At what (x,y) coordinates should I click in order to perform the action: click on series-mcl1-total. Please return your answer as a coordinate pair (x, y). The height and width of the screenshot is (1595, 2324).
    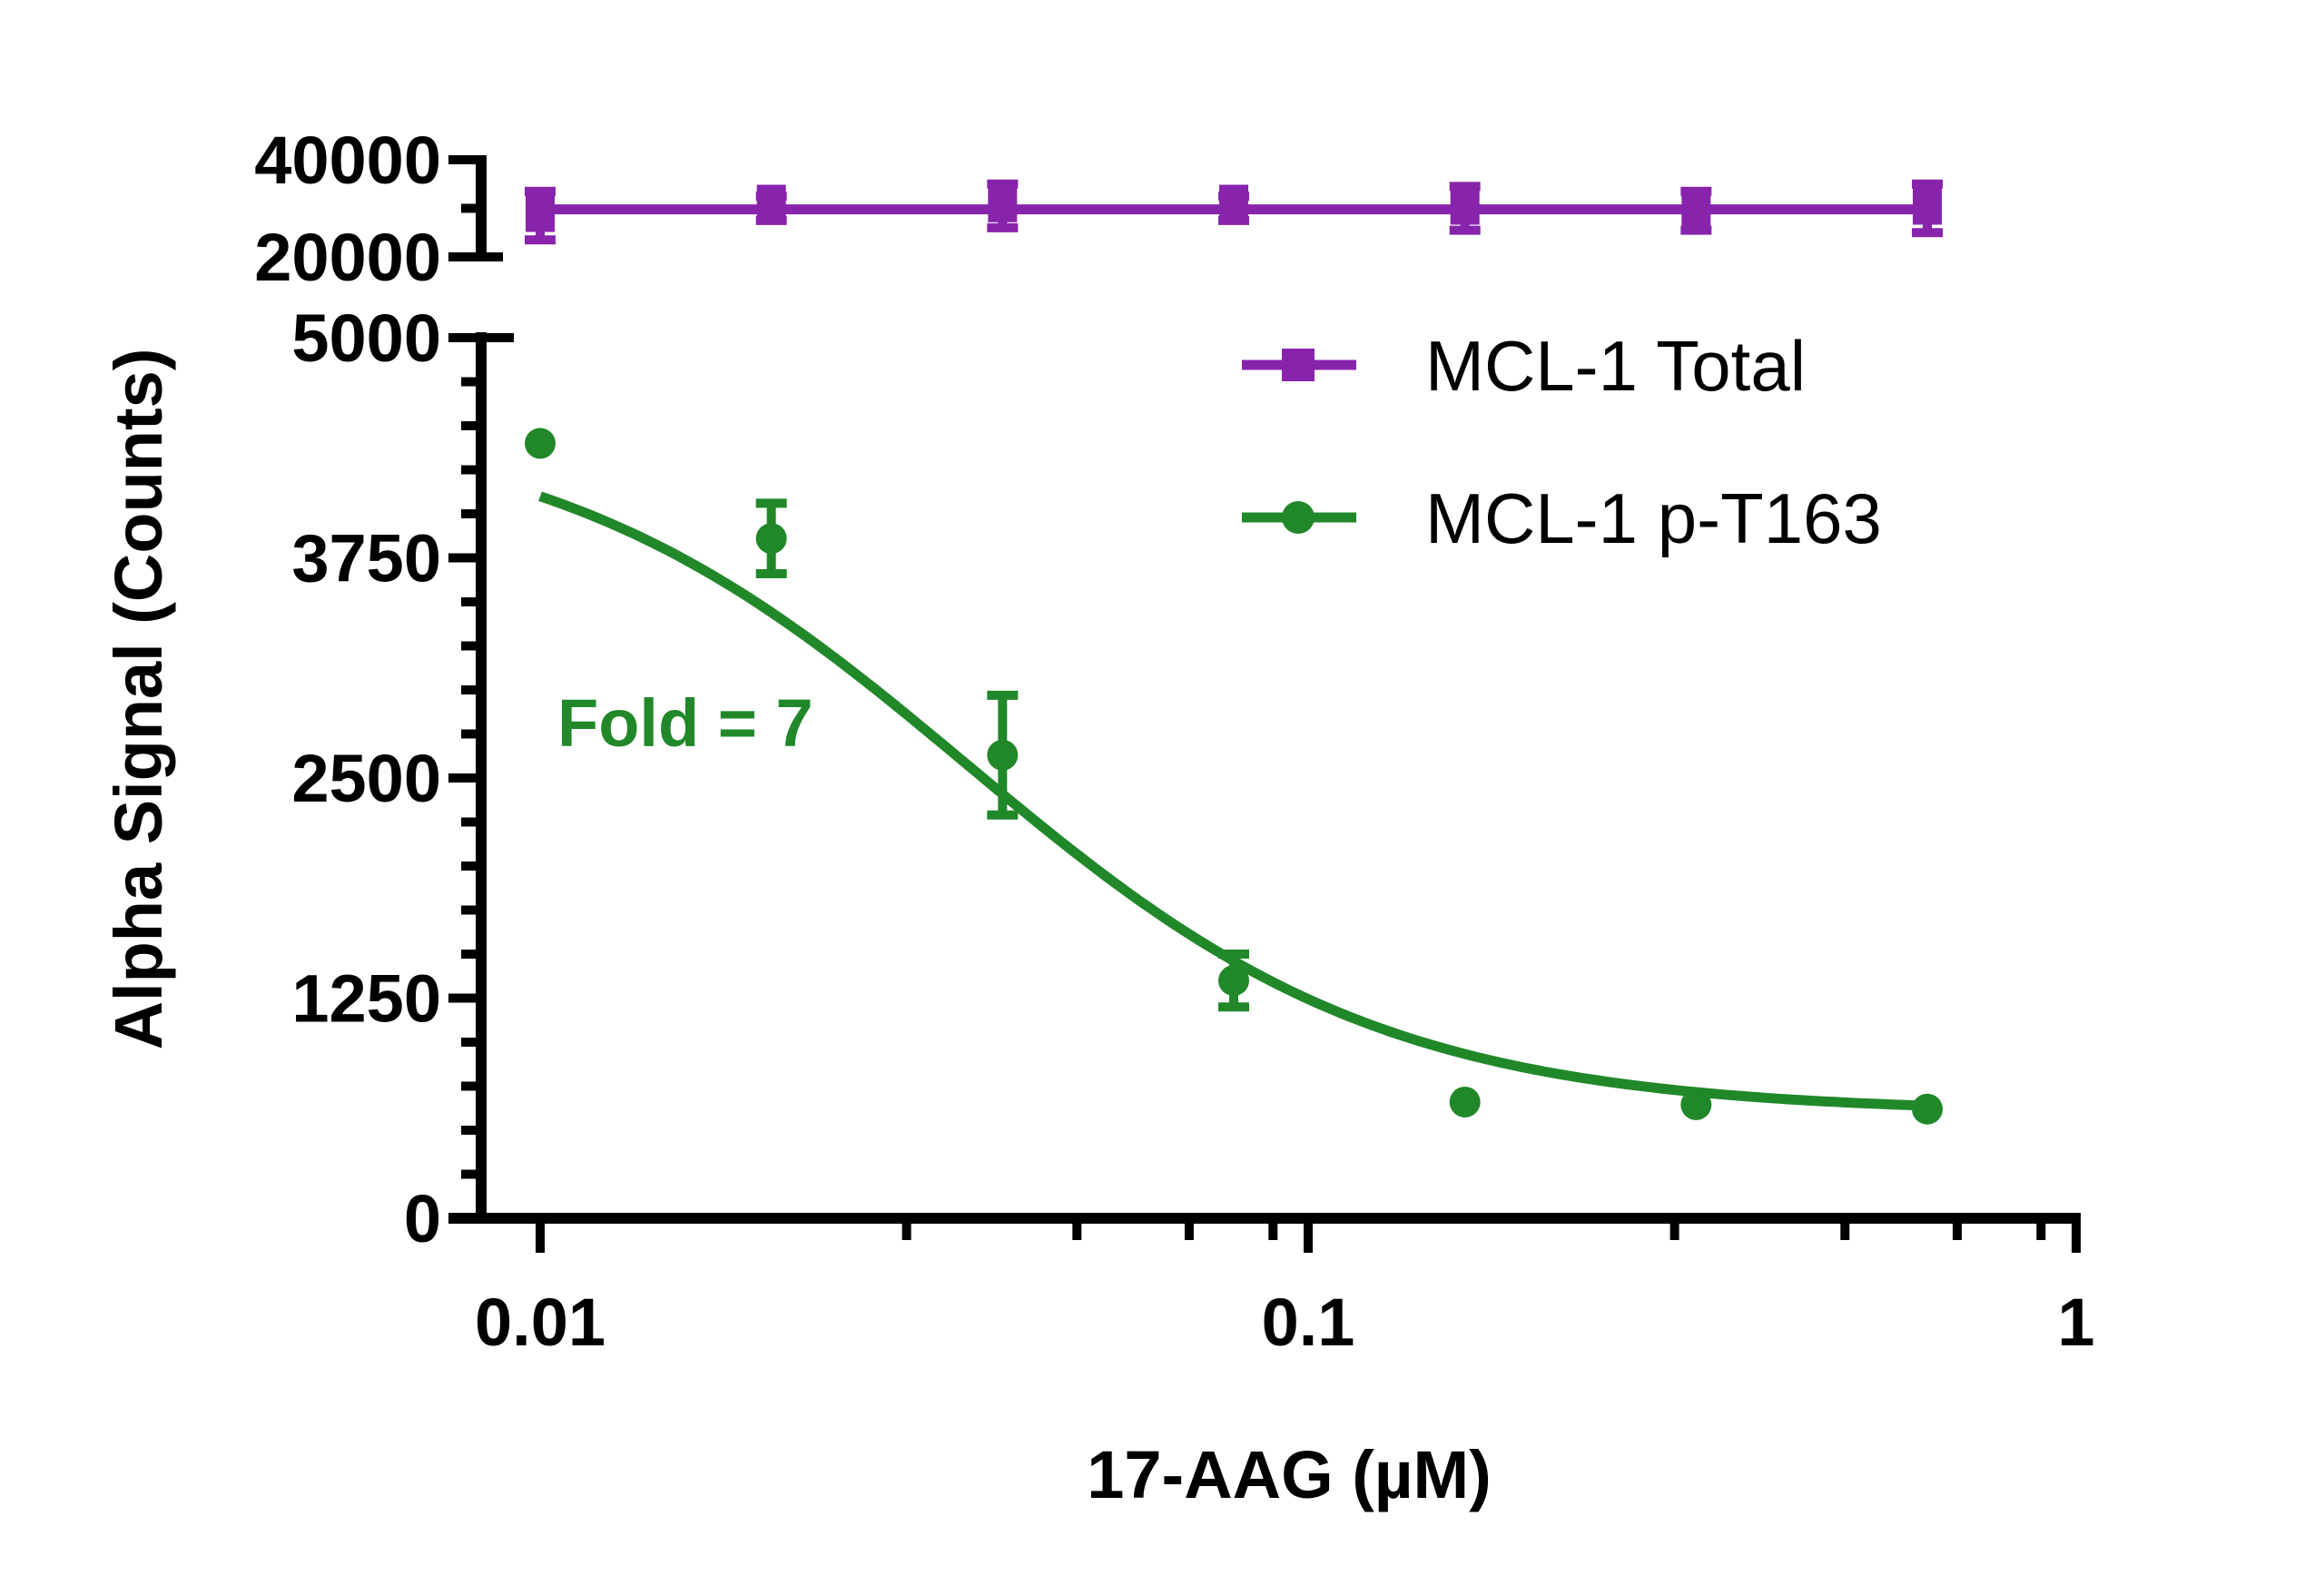
    Looking at the image, I should click on (1234, 212).